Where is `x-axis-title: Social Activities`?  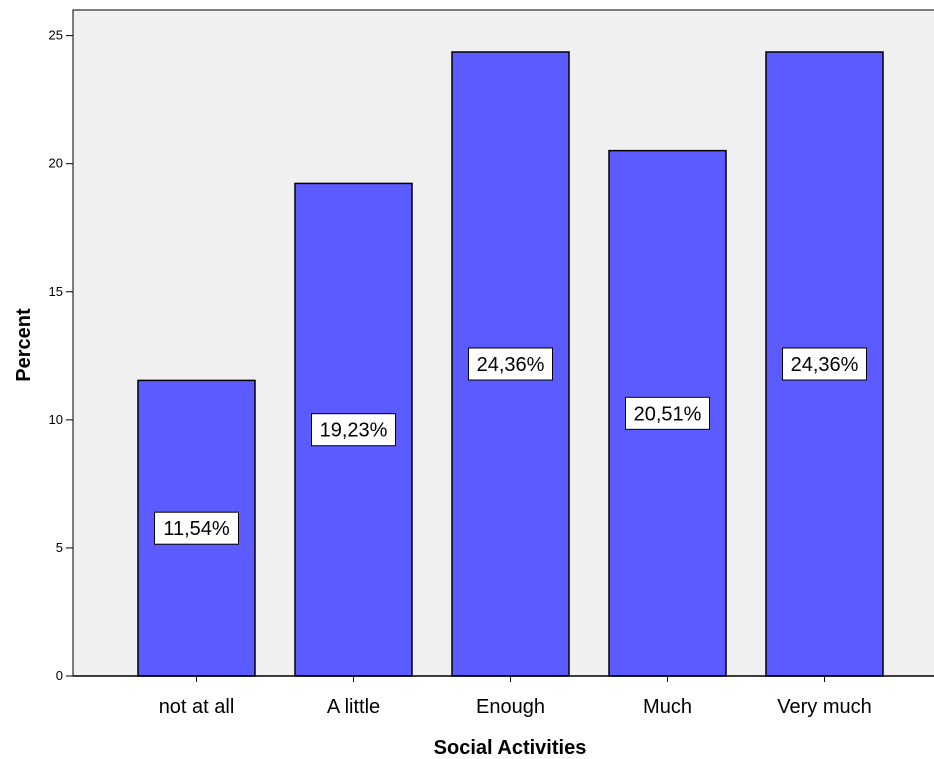
x-axis-title: Social Activities is located at coordinates (510, 748).